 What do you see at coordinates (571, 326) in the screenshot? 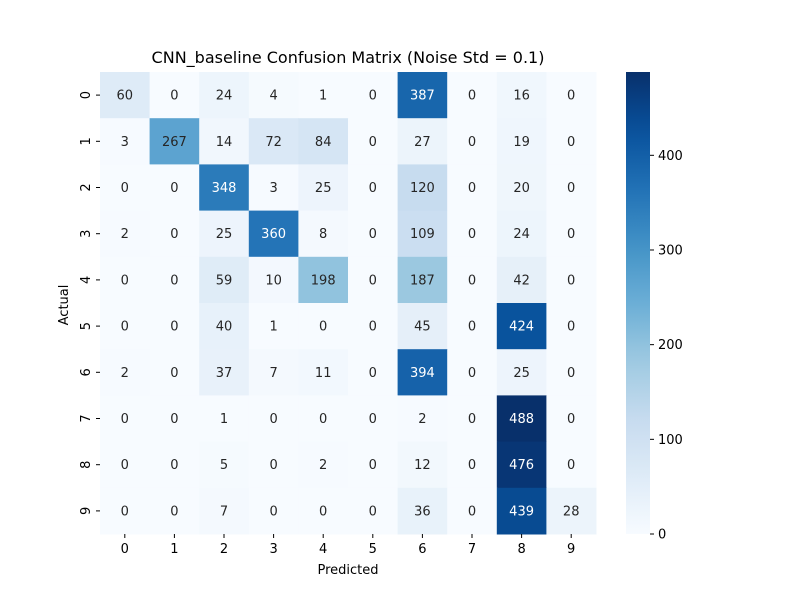
I see `heatmap-cell-r5-c9` at bounding box center [571, 326].